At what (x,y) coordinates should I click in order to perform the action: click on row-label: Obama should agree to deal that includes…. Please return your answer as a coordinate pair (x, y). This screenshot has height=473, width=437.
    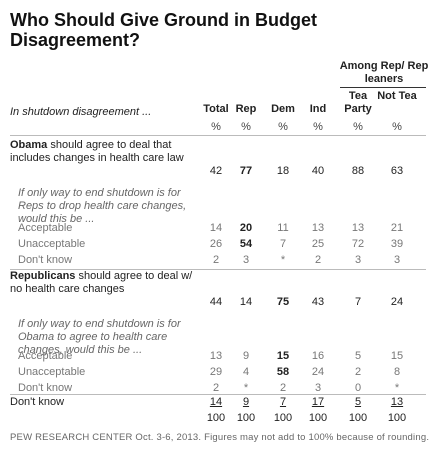
    Looking at the image, I should click on (97, 151).